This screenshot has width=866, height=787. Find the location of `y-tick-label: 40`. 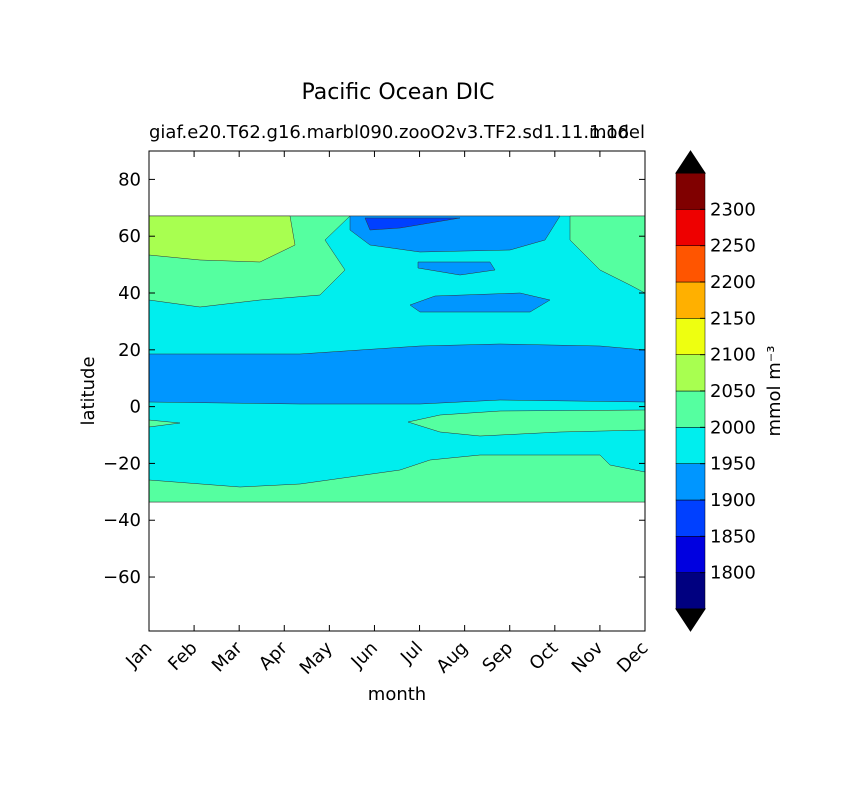

y-tick-label: 40 is located at coordinates (129, 293).